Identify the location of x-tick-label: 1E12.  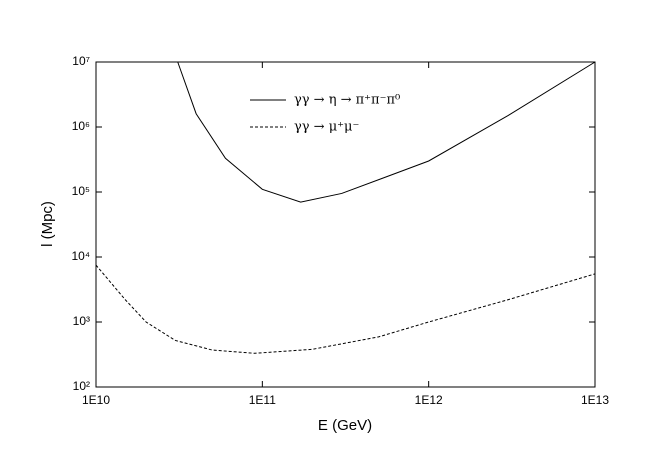
(429, 400).